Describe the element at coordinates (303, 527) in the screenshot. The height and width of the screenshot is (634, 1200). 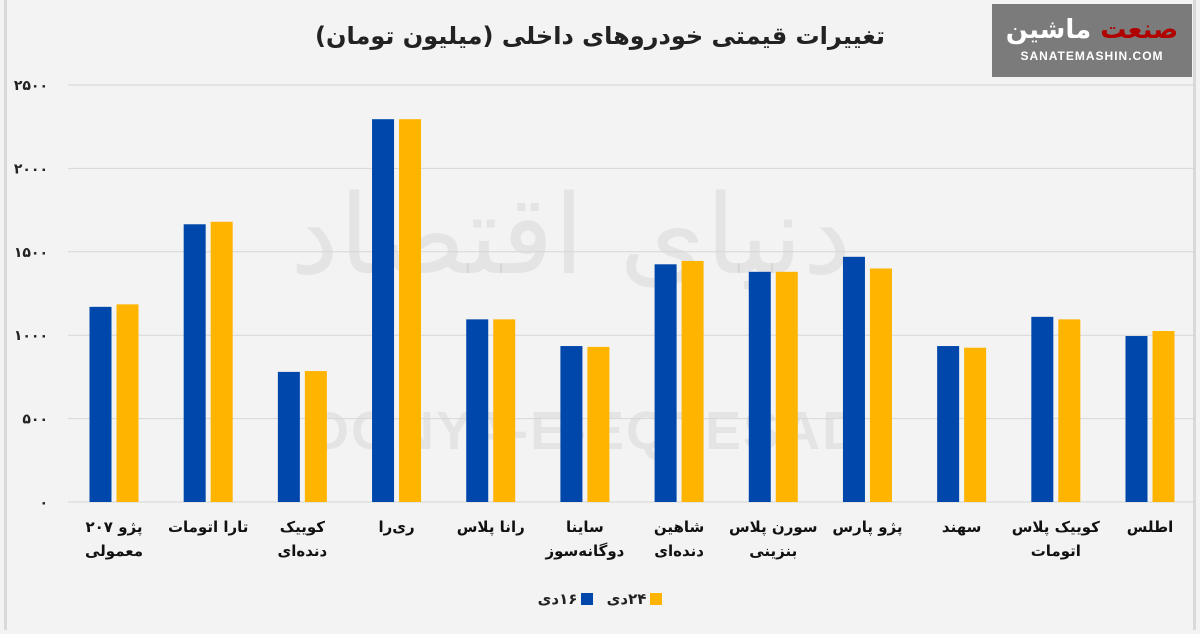
I see `x-tick-label: کوییک` at that location.